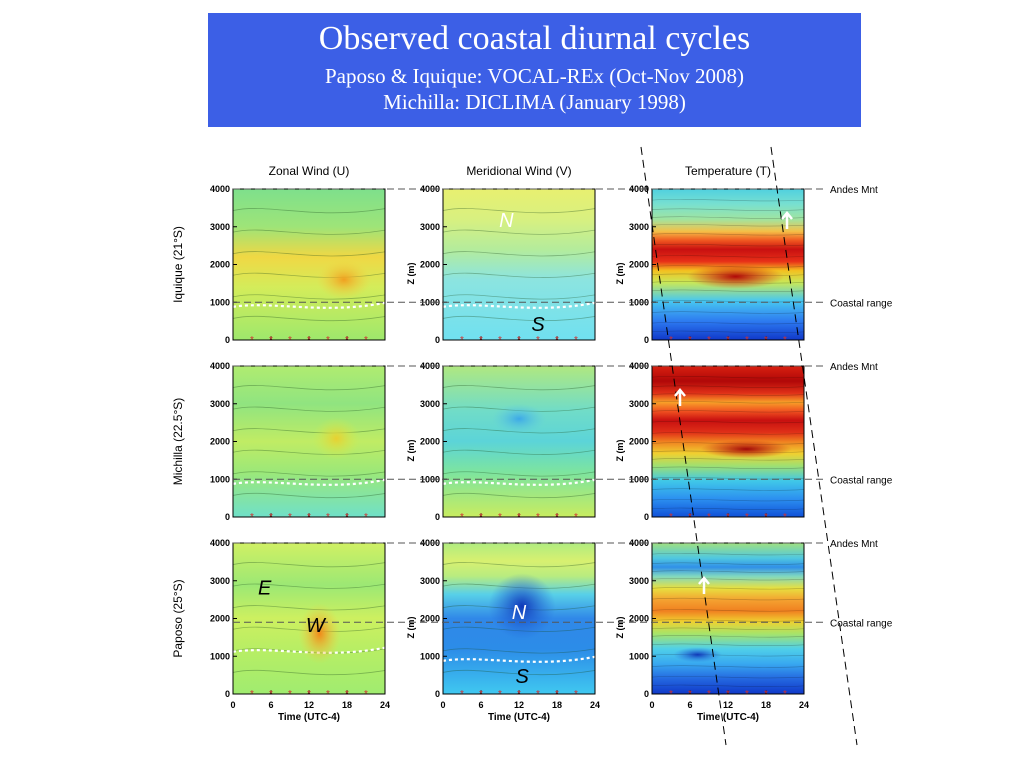 This screenshot has height=768, width=1024. What do you see at coordinates (683, 446) in the screenshot?
I see `phase-guide-line-left` at bounding box center [683, 446].